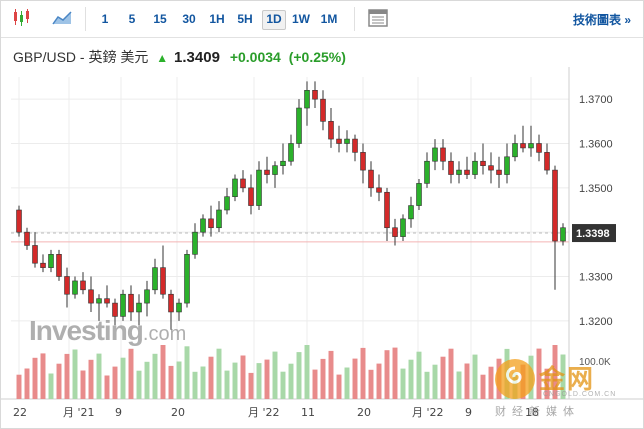  Describe the element at coordinates (378, 18) in the screenshot. I see `table-view-icon` at that location.